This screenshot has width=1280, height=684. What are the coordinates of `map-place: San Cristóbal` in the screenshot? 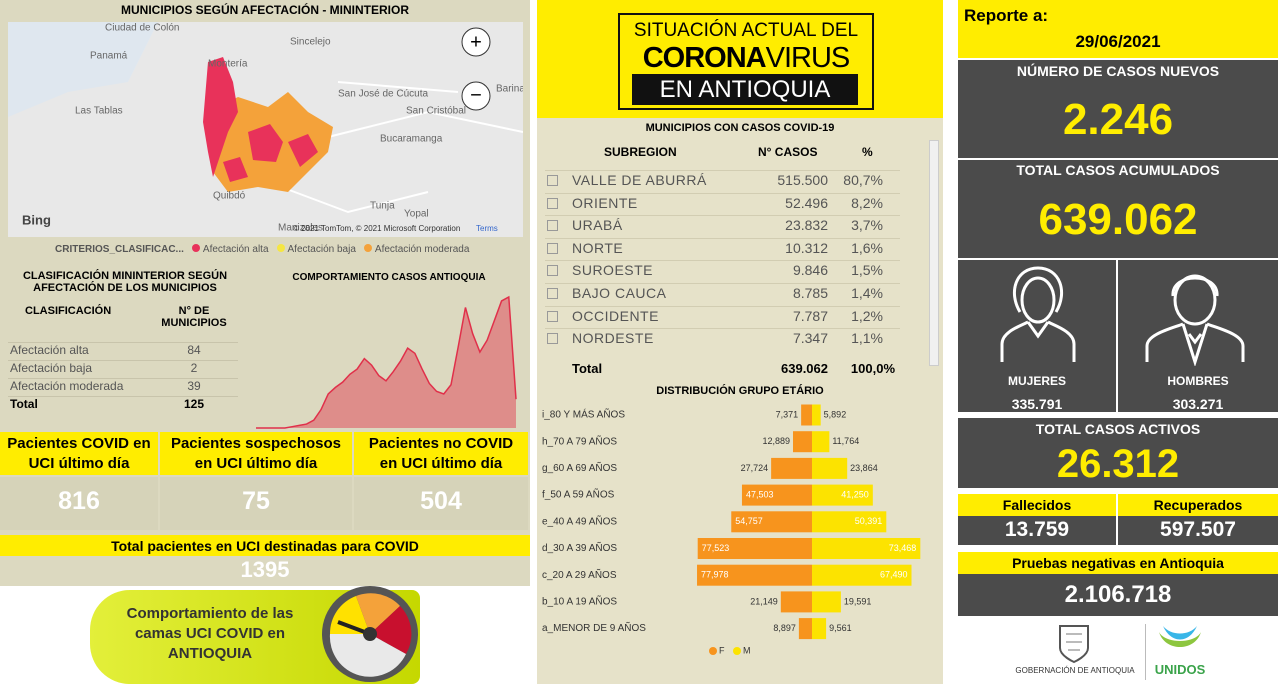 It's located at (436, 111).